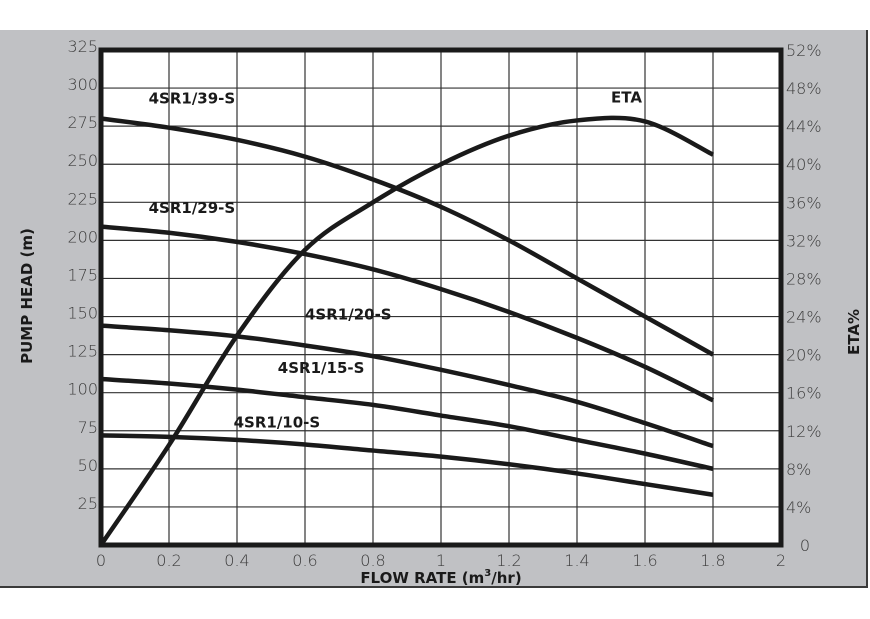 Image resolution: width=870 pixels, height=619 pixels. What do you see at coordinates (804, 393) in the screenshot?
I see `y2-tick-label: 16%` at bounding box center [804, 393].